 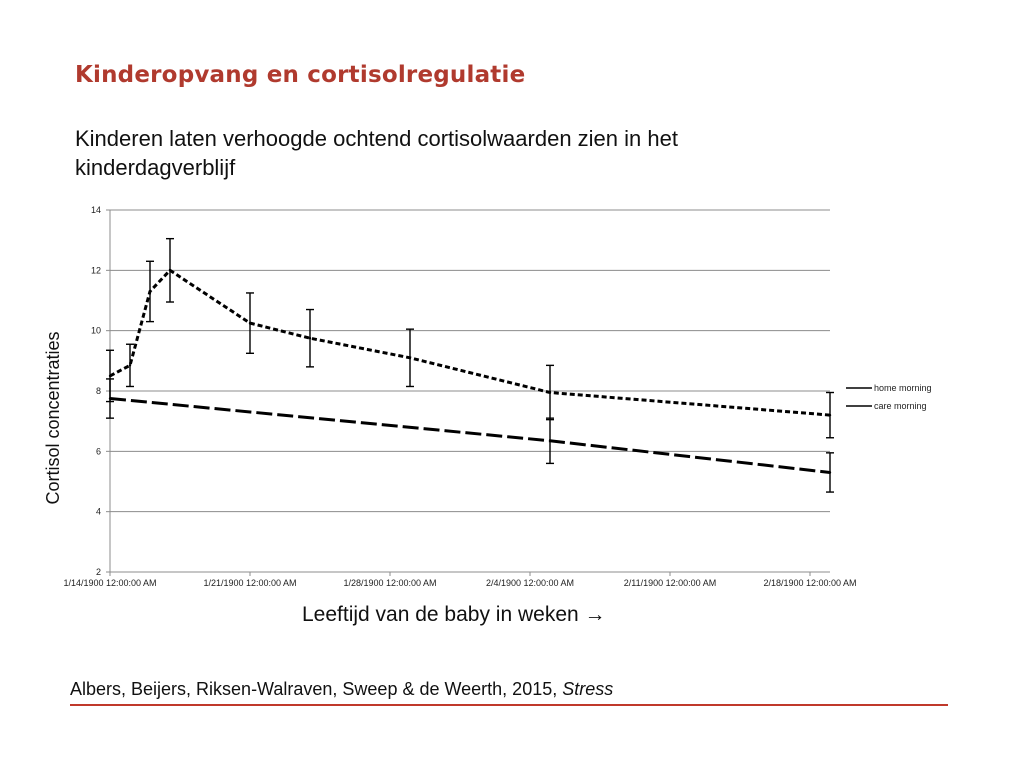 What do you see at coordinates (96, 210) in the screenshot?
I see `y-tick-label: 14` at bounding box center [96, 210].